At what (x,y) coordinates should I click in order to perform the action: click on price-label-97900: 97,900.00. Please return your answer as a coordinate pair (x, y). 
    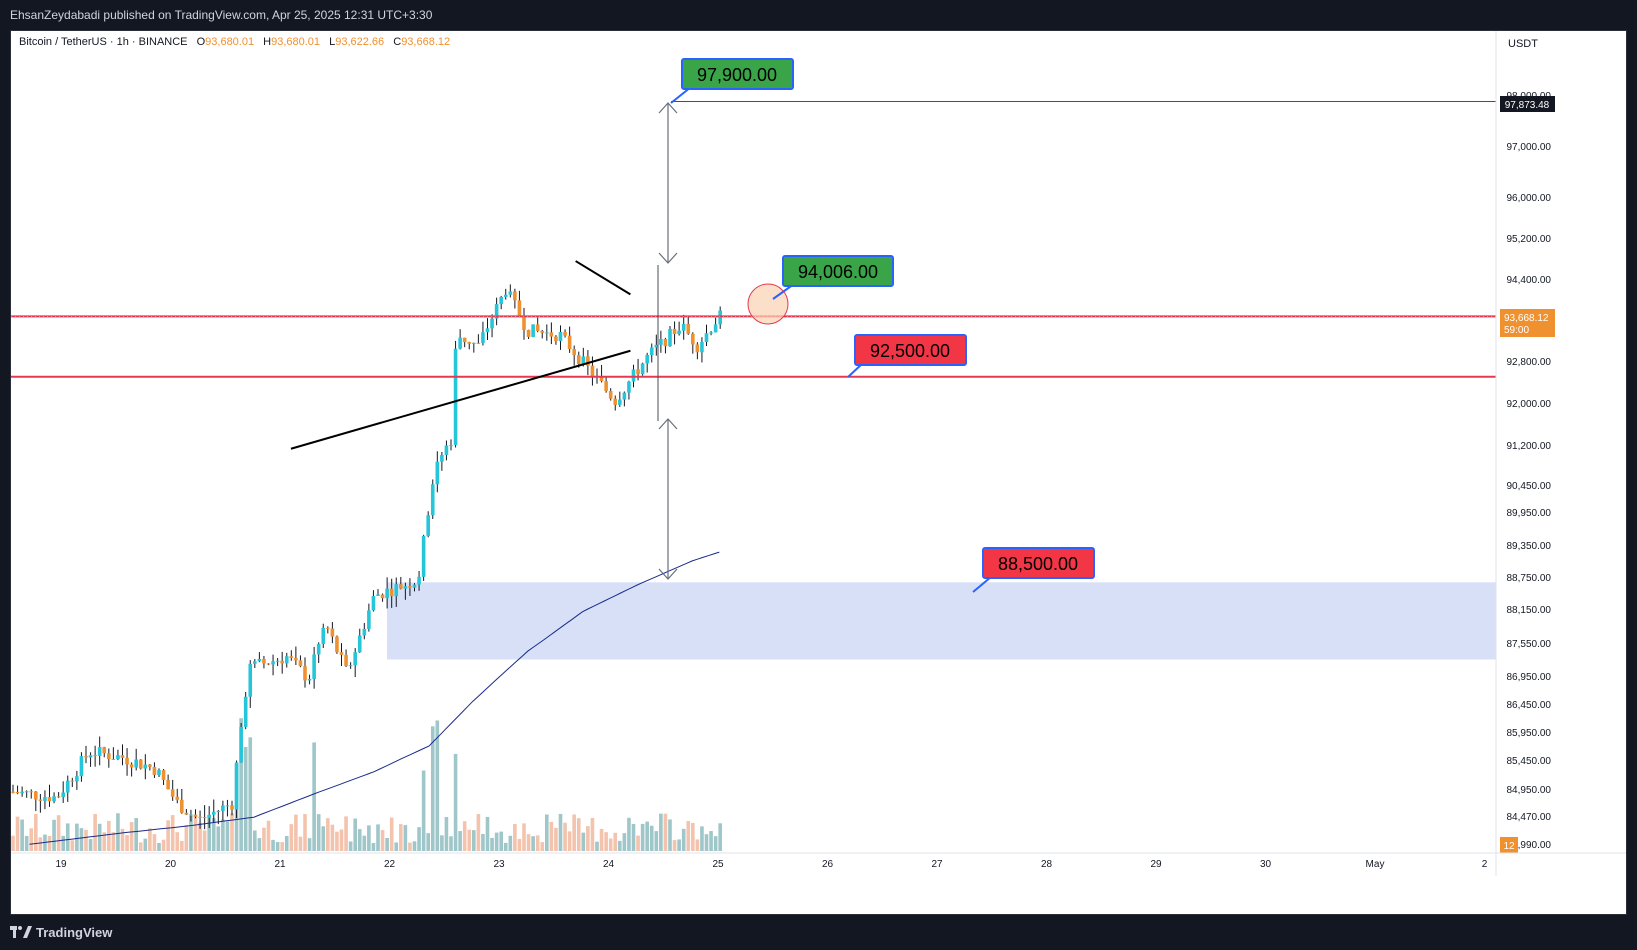
    Looking at the image, I should click on (732, 81).